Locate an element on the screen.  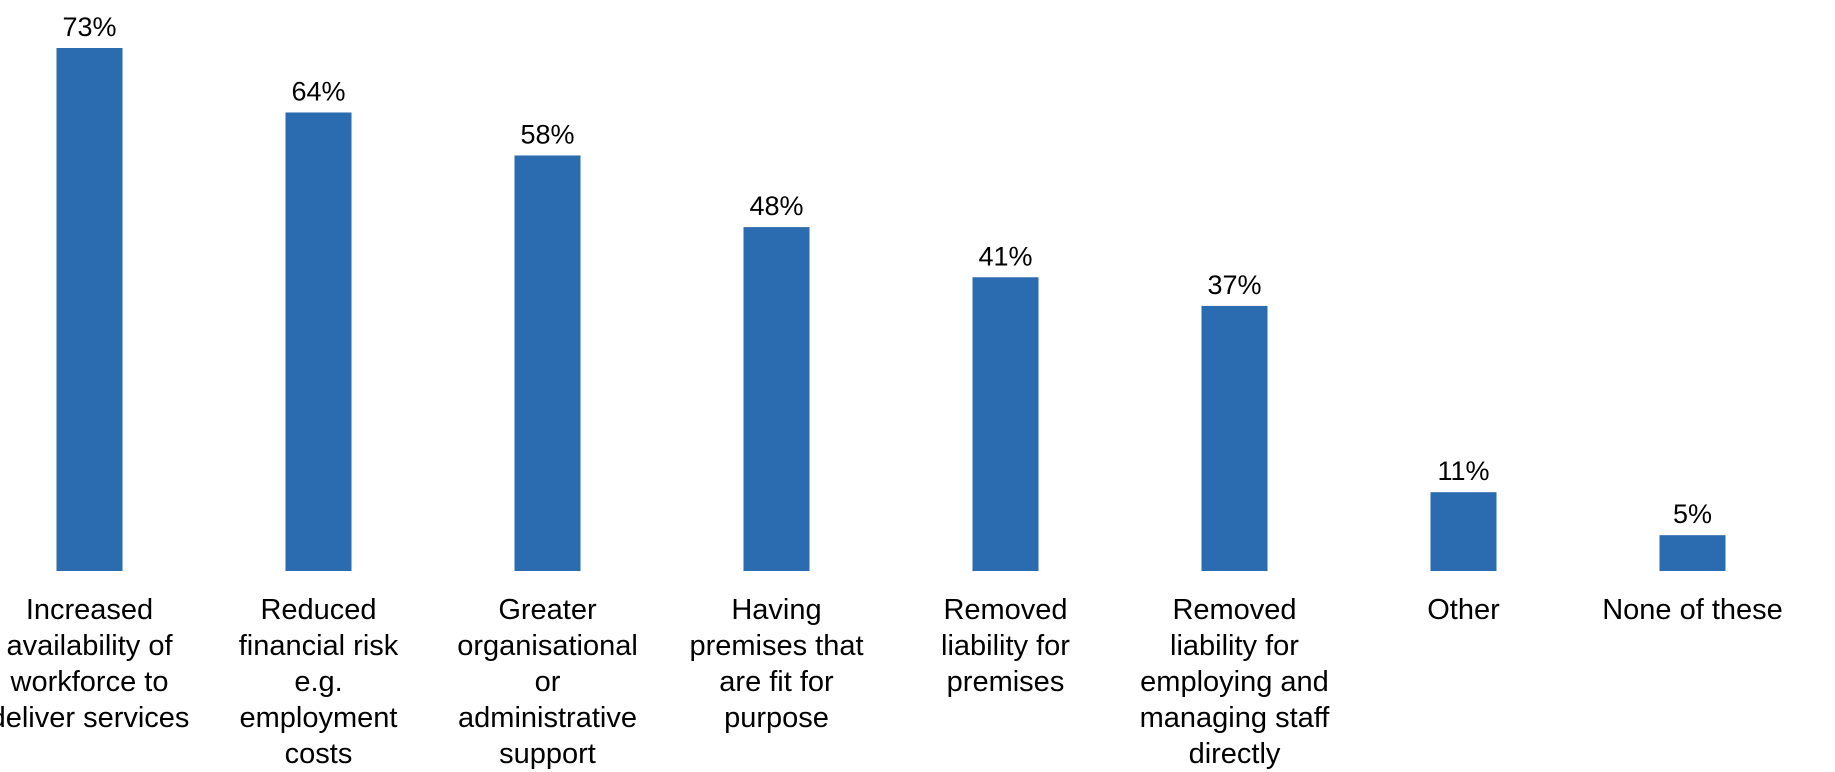
category-label-3-line-2: are fit for is located at coordinates (776, 682).